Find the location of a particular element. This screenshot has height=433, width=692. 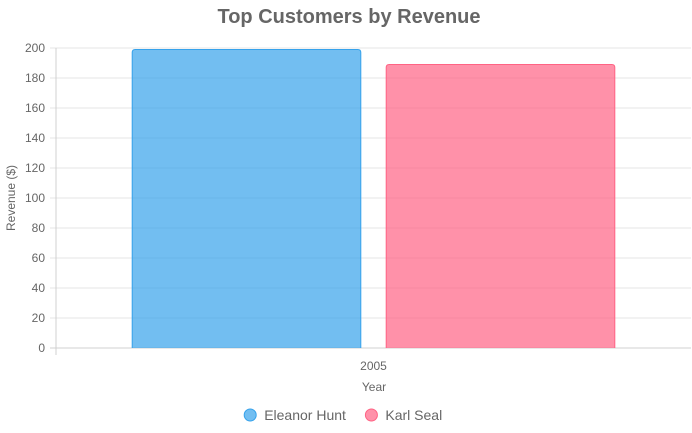

legend-item-karl-seal: Karl Seal is located at coordinates (403, 415).